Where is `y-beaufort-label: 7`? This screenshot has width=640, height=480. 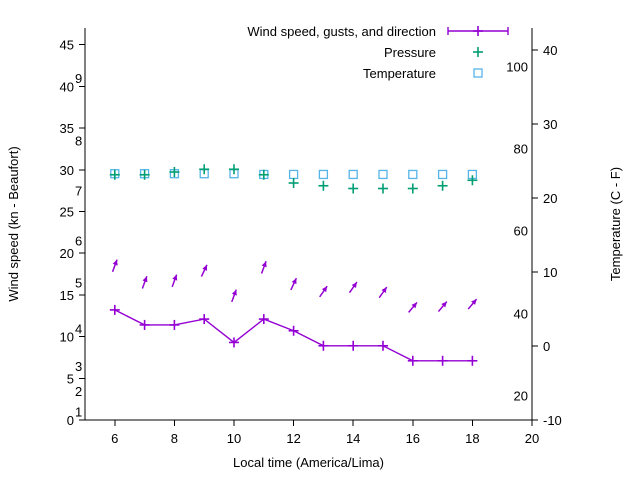
y-beaufort-label: 7 is located at coordinates (78, 191).